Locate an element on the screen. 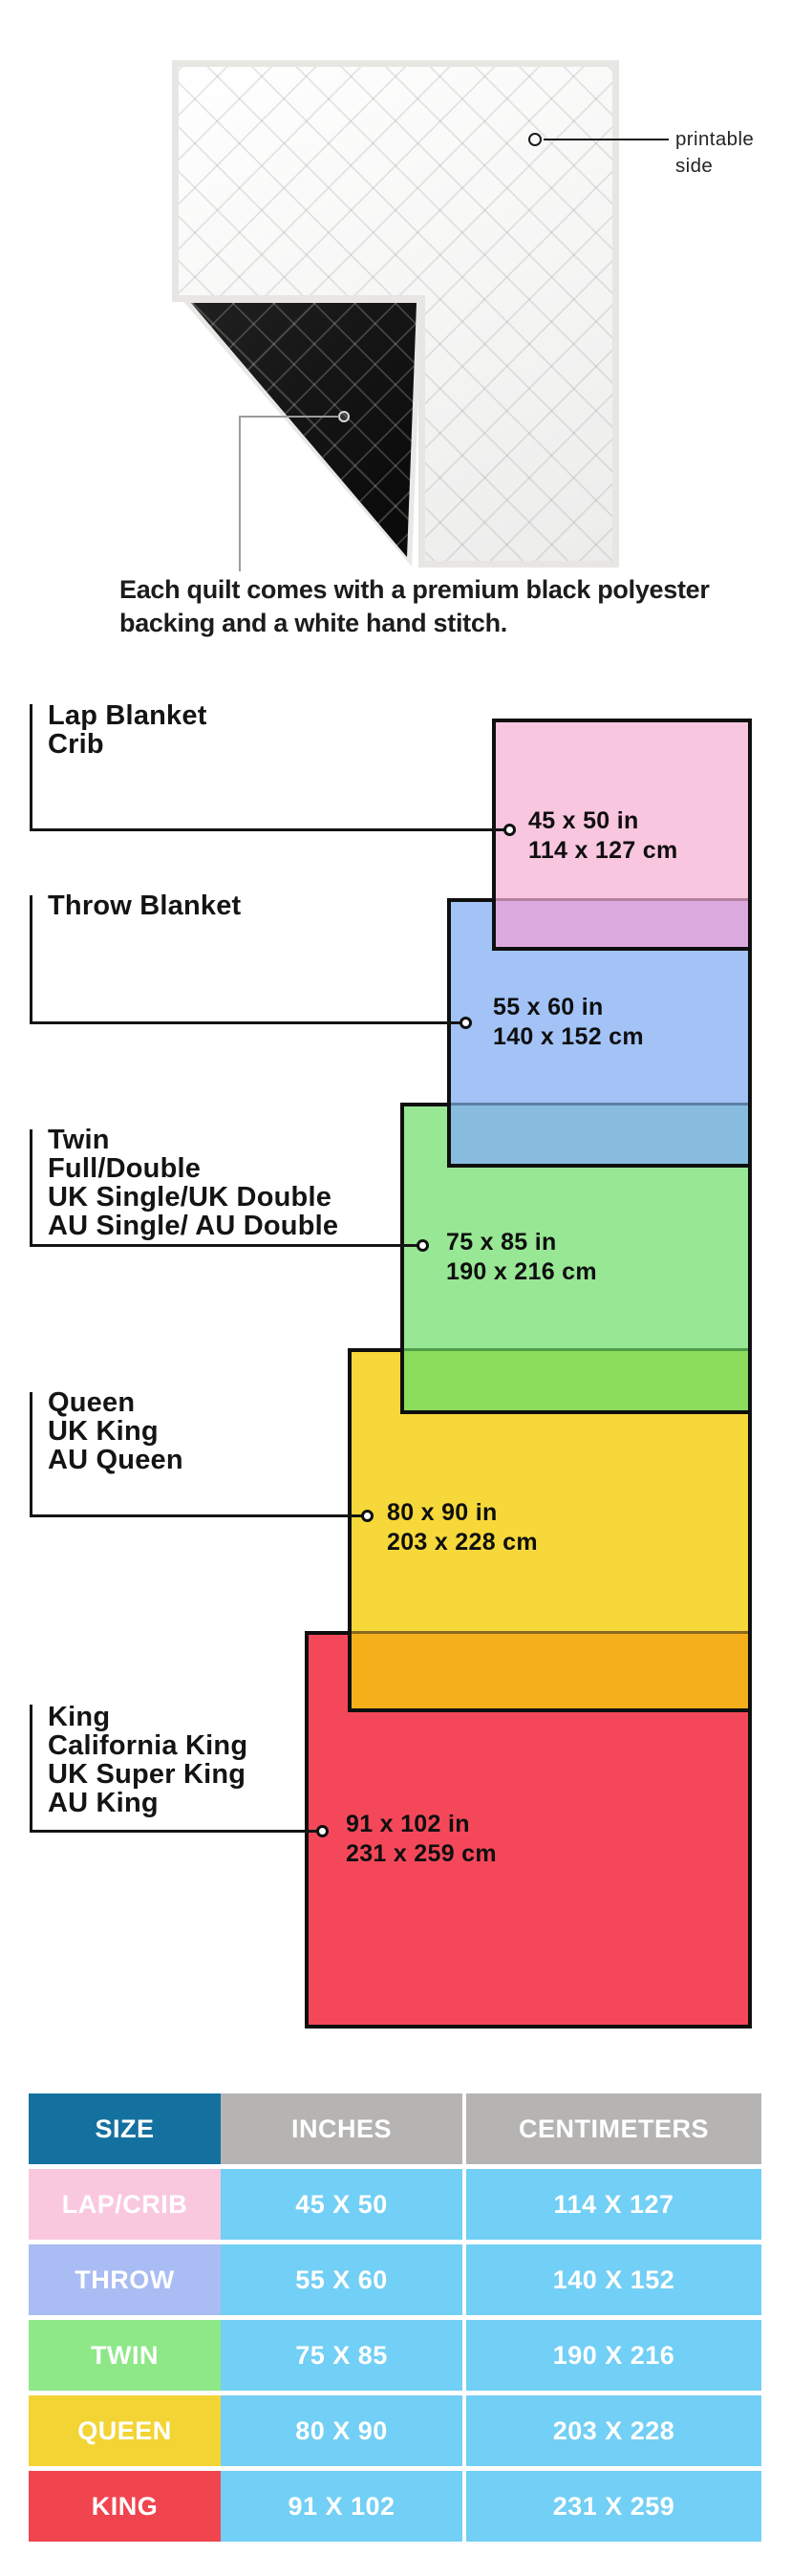 The height and width of the screenshot is (2576, 791). dimension-cm: 190 x 216 cm is located at coordinates (521, 1271).